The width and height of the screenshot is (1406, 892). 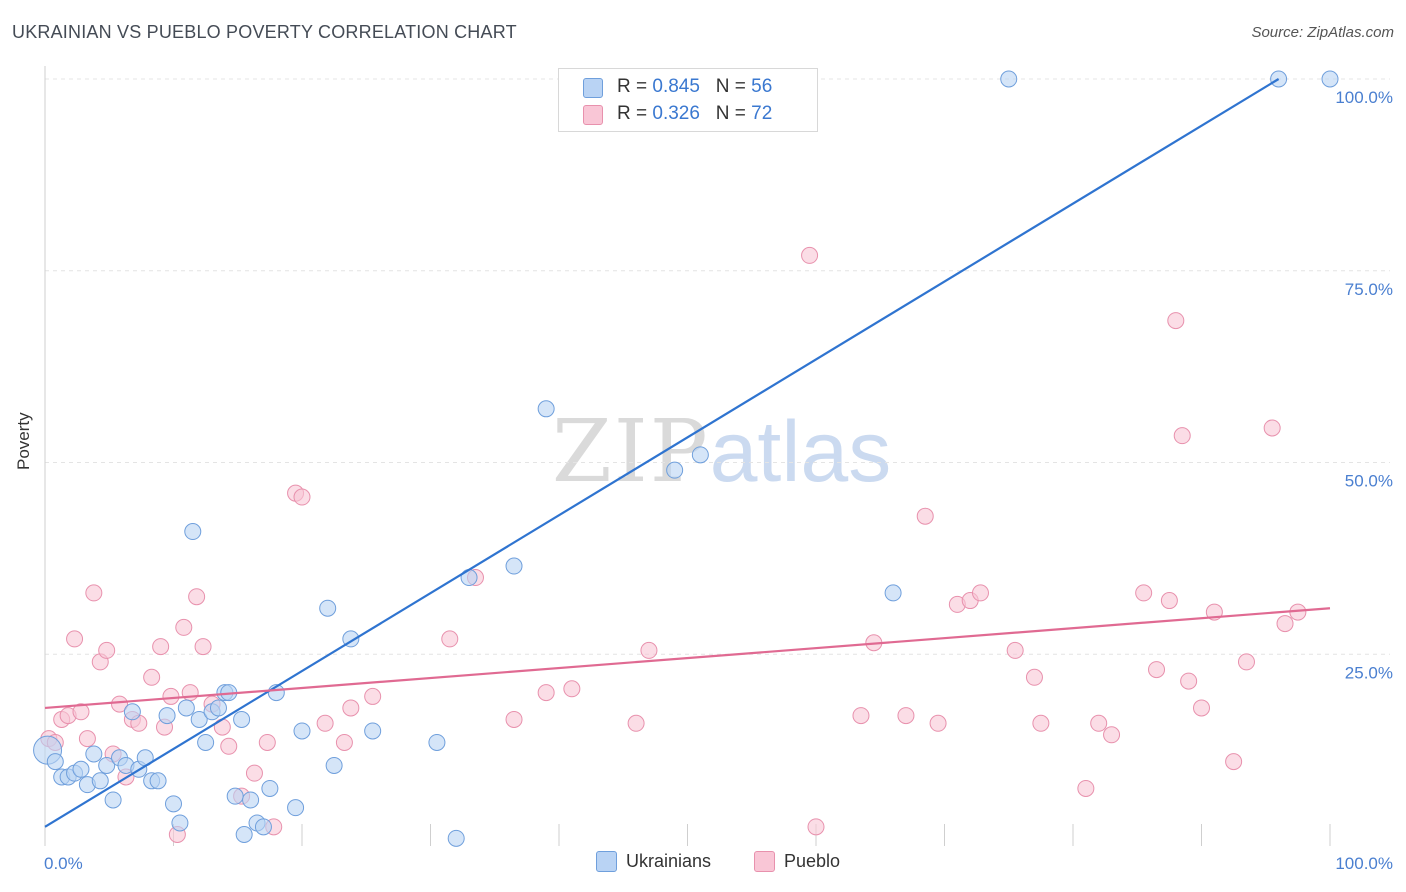 I want to click on watermark: ZIPatlas, so click(x=721, y=452).